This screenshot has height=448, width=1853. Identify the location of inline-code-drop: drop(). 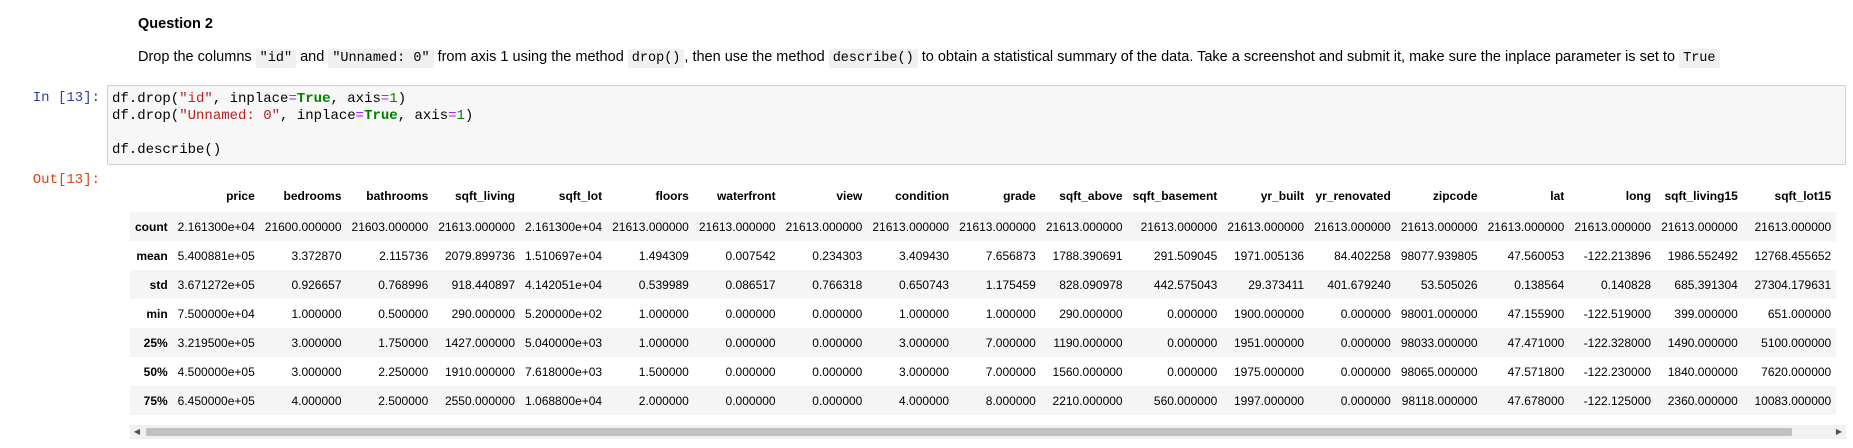
(656, 58).